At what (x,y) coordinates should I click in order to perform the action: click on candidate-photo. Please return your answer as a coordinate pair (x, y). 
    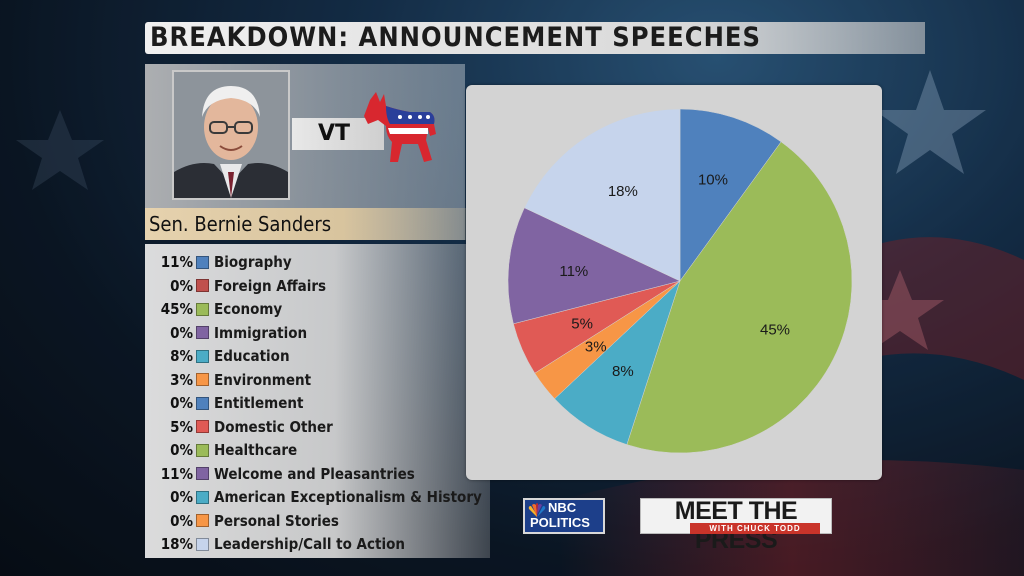
    Looking at the image, I should click on (231, 135).